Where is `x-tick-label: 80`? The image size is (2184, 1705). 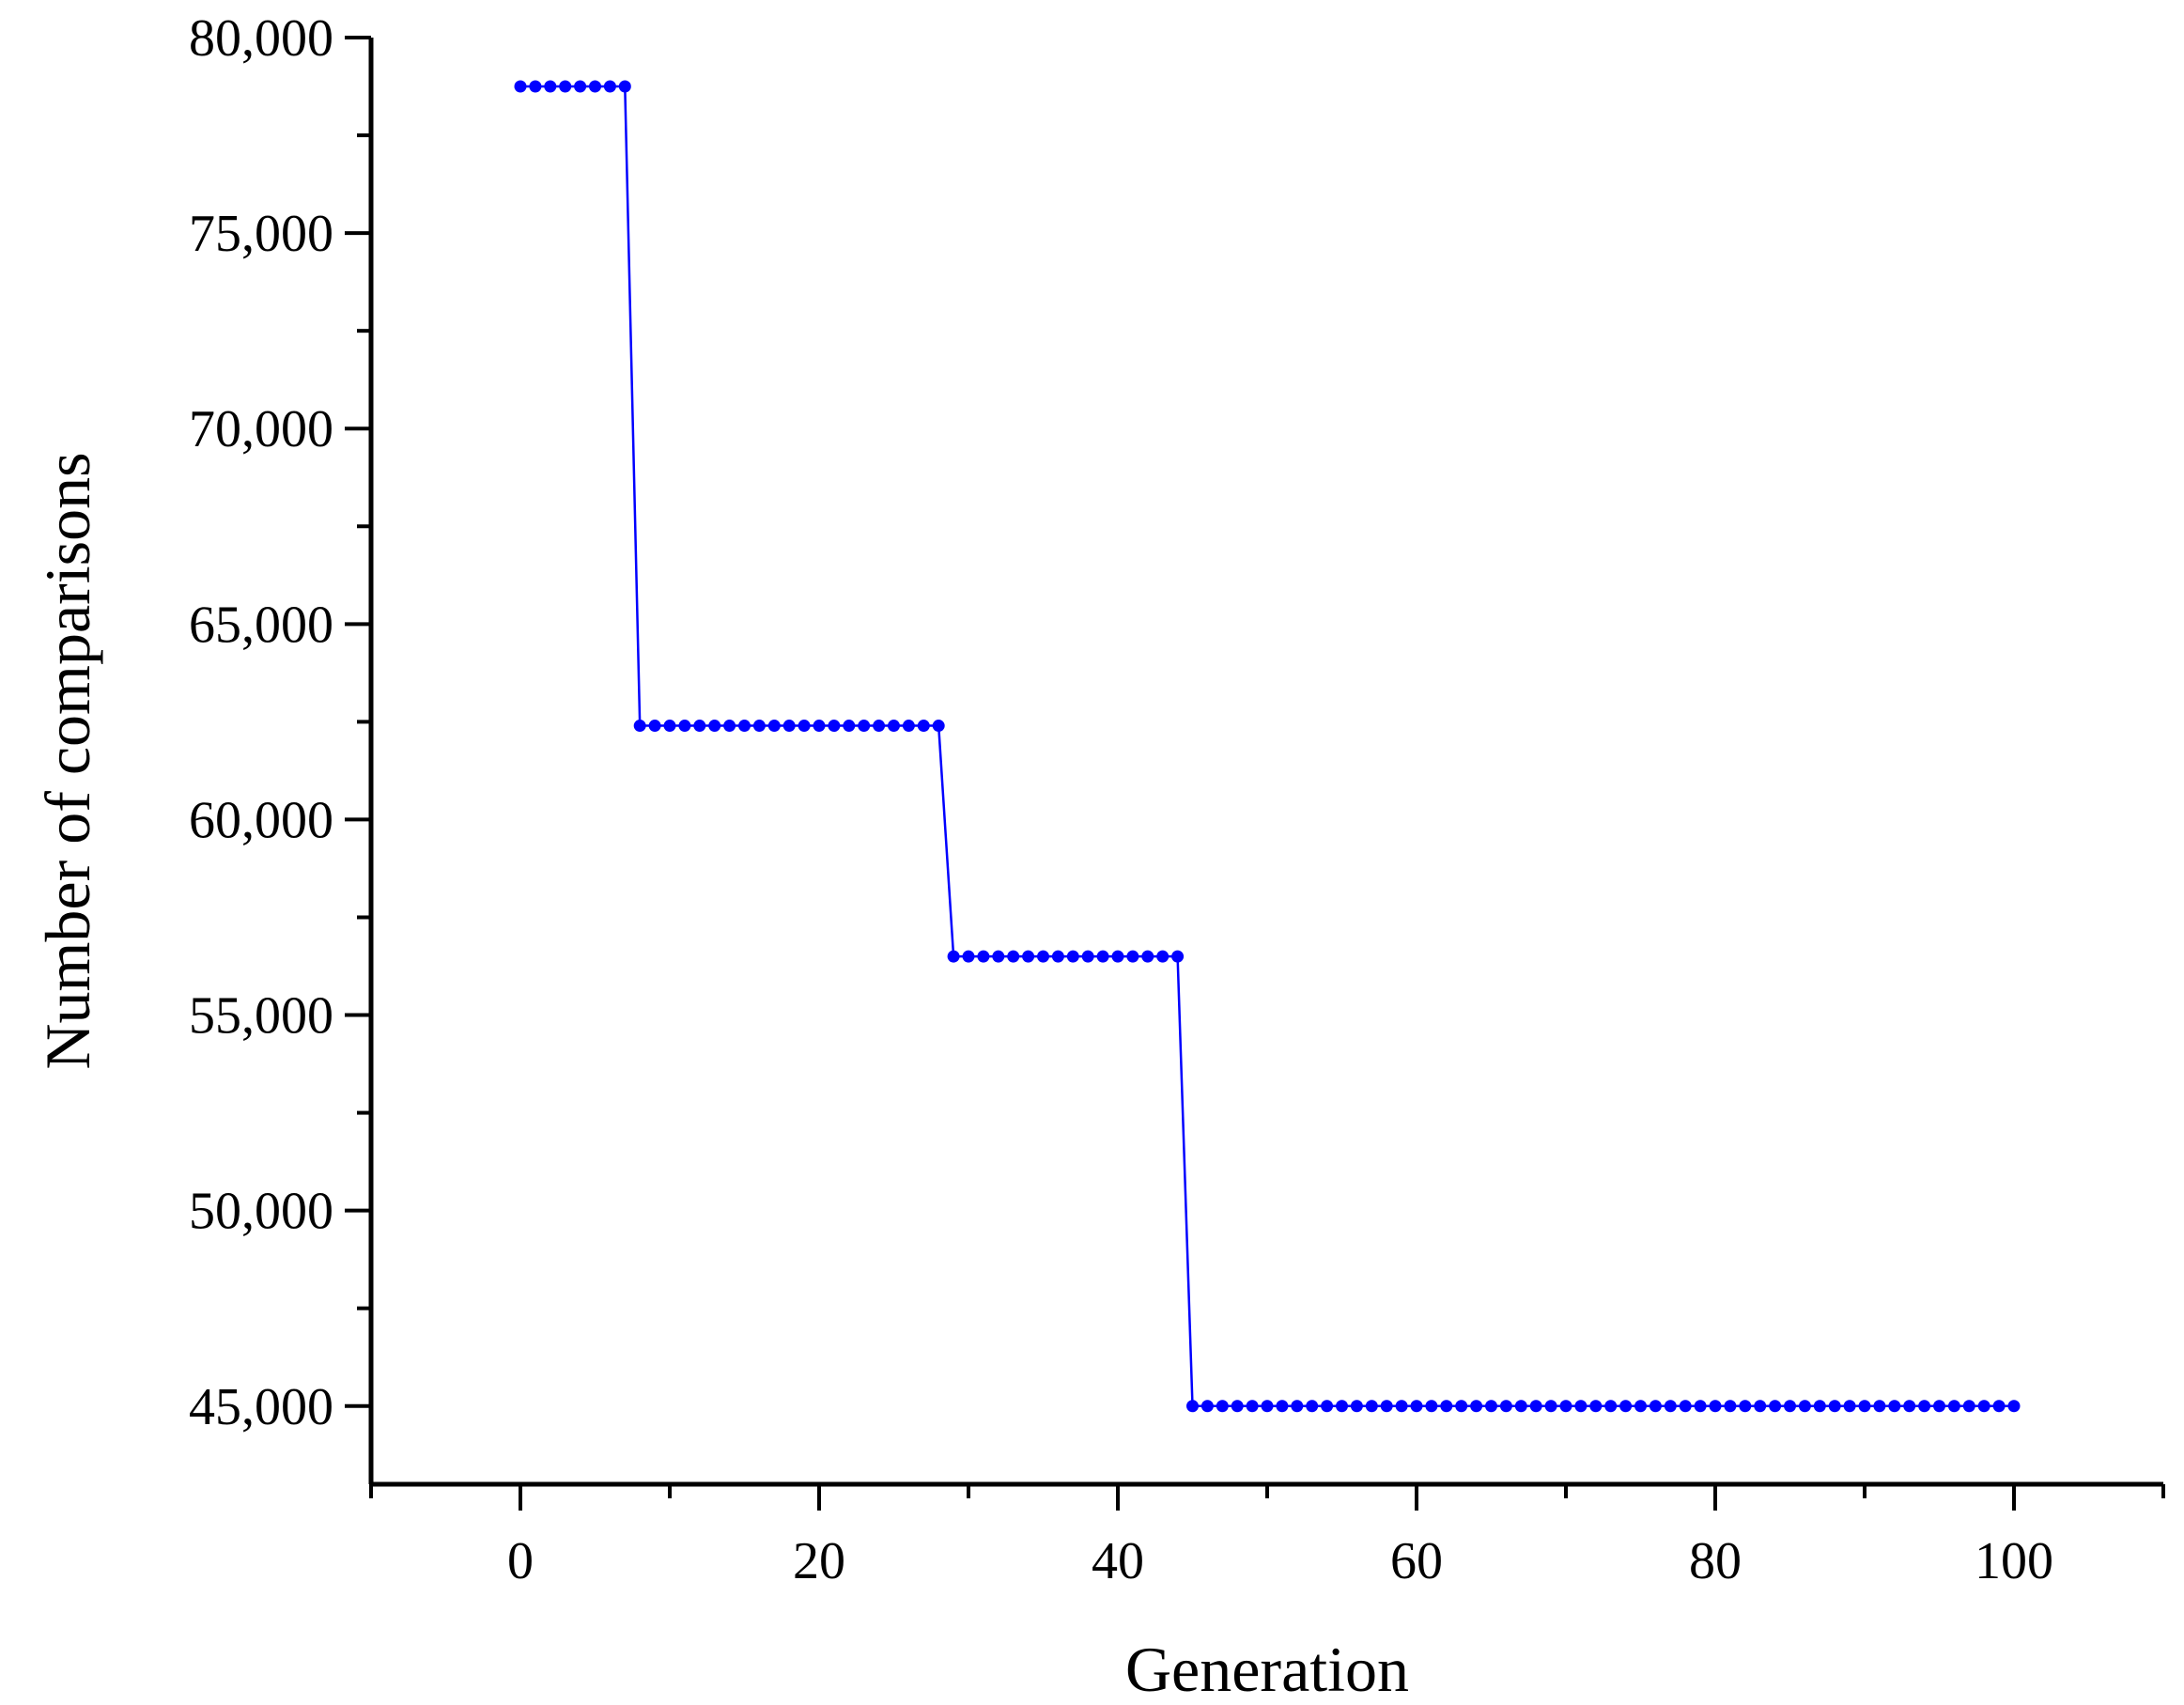
x-tick-label: 80 is located at coordinates (1715, 1561).